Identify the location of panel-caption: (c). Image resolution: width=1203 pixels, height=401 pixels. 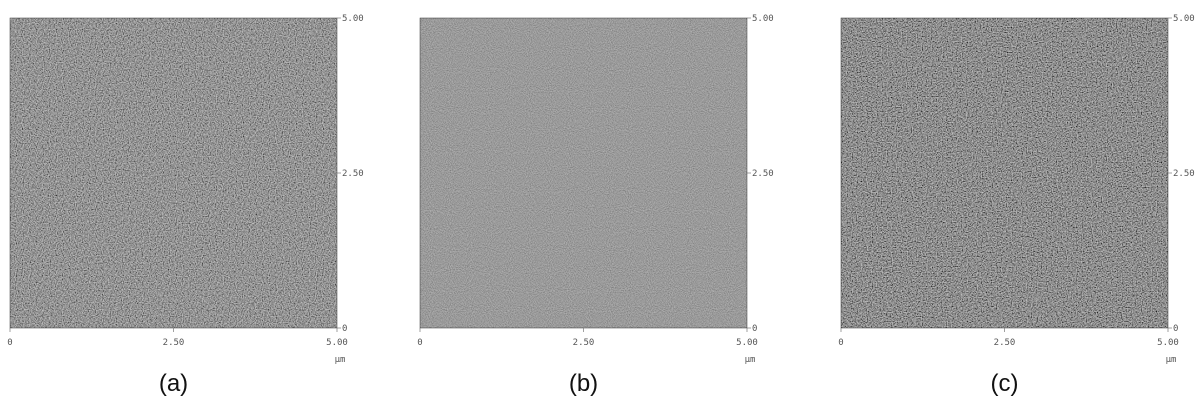
(1005, 383).